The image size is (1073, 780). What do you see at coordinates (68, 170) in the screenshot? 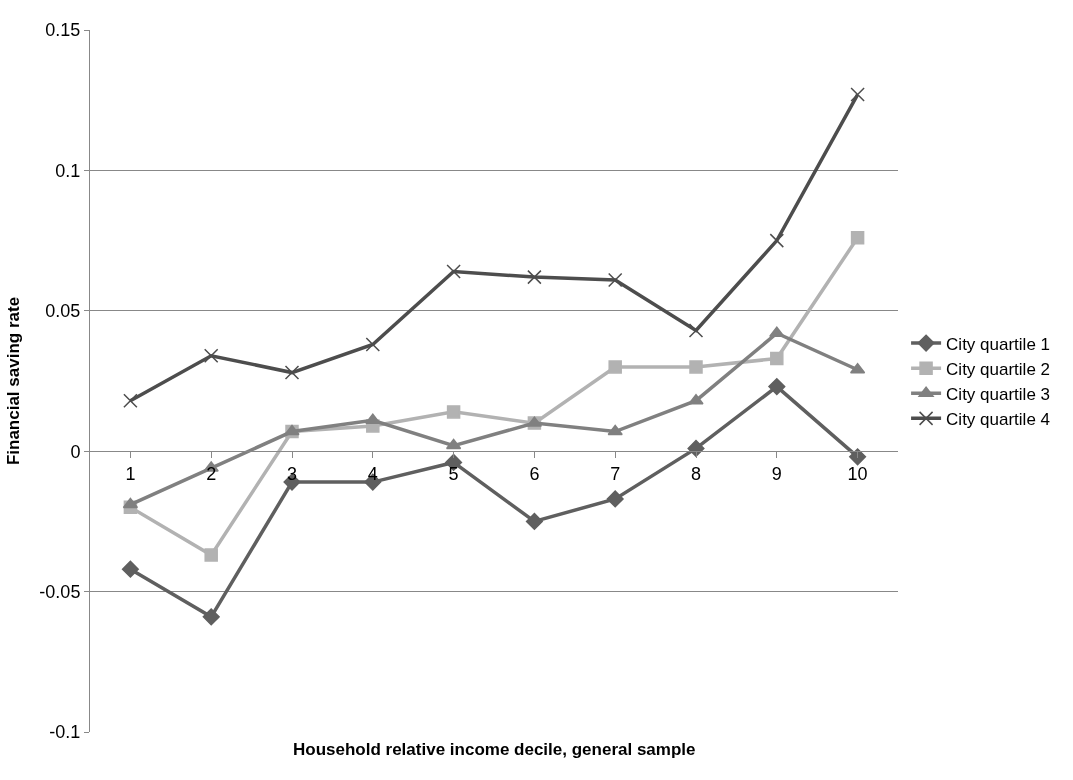
I see `y-tick-label: 0.1` at bounding box center [68, 170].